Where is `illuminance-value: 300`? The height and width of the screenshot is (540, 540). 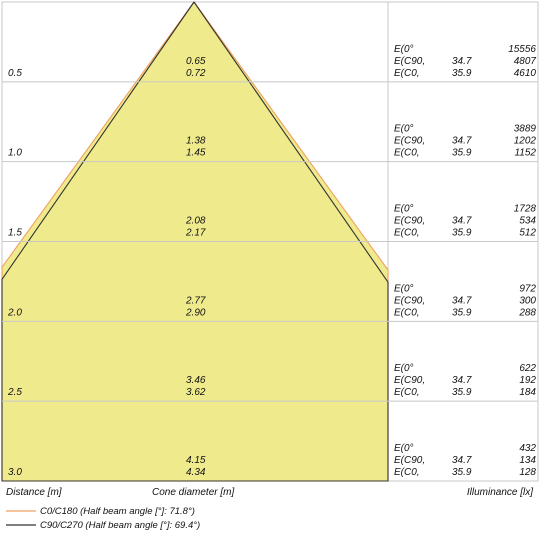 illuminance-value: 300 is located at coordinates (527, 300).